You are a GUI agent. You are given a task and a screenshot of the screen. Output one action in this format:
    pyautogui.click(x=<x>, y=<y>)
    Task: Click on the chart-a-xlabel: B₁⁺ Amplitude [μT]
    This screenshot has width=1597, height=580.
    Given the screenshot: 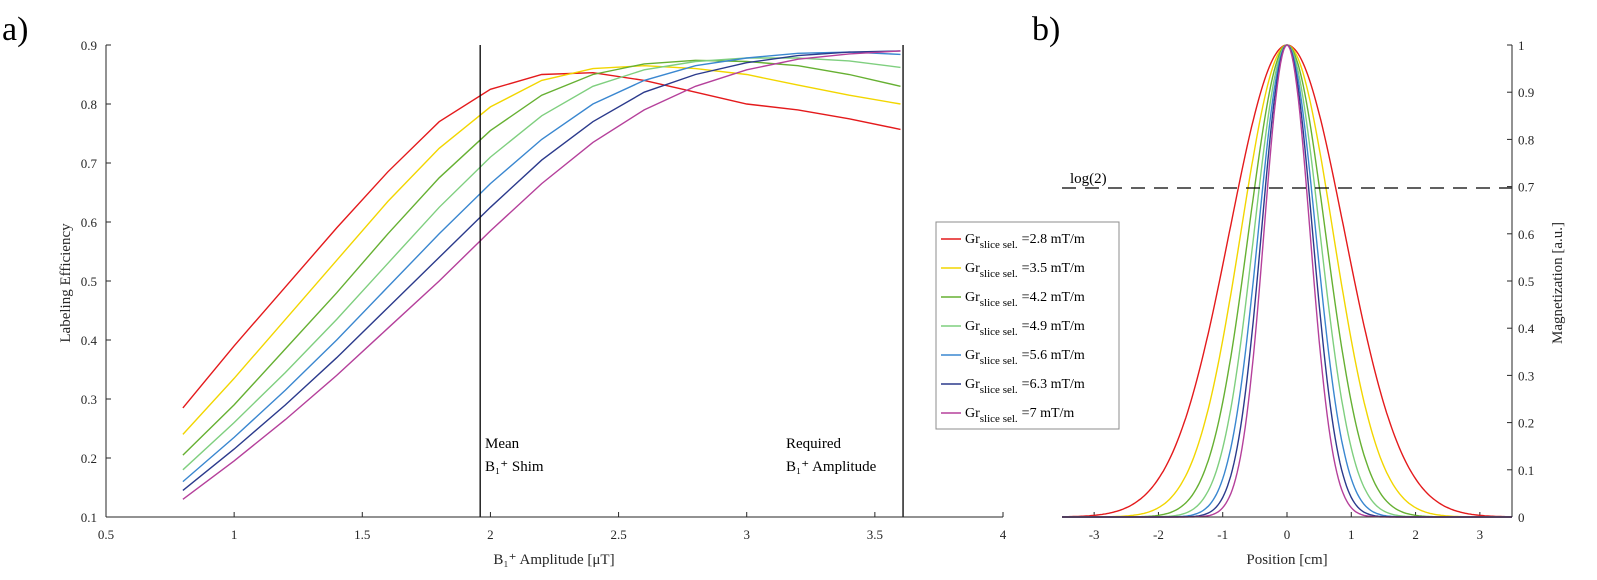 What is the action you would take?
    pyautogui.click(x=553, y=560)
    